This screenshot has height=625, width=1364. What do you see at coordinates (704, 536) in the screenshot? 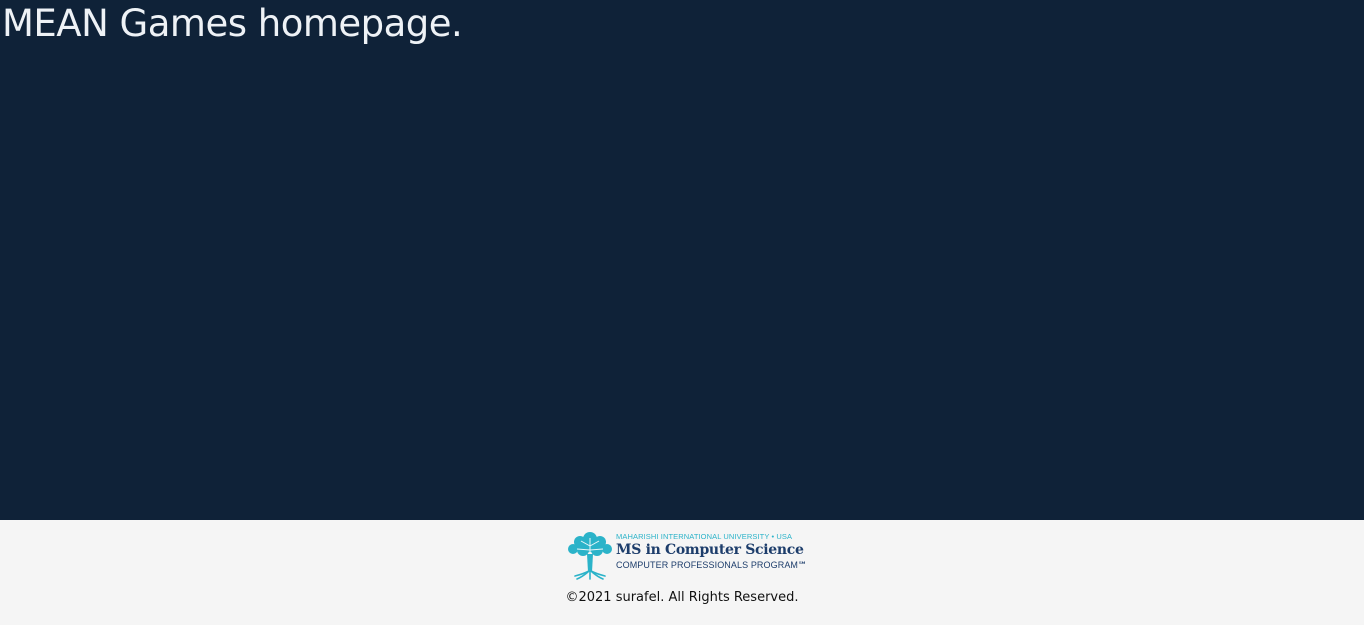
I see `logo-university-name: MAHARISHI INTERNATIONAL UNIVERSITY • USA` at bounding box center [704, 536].